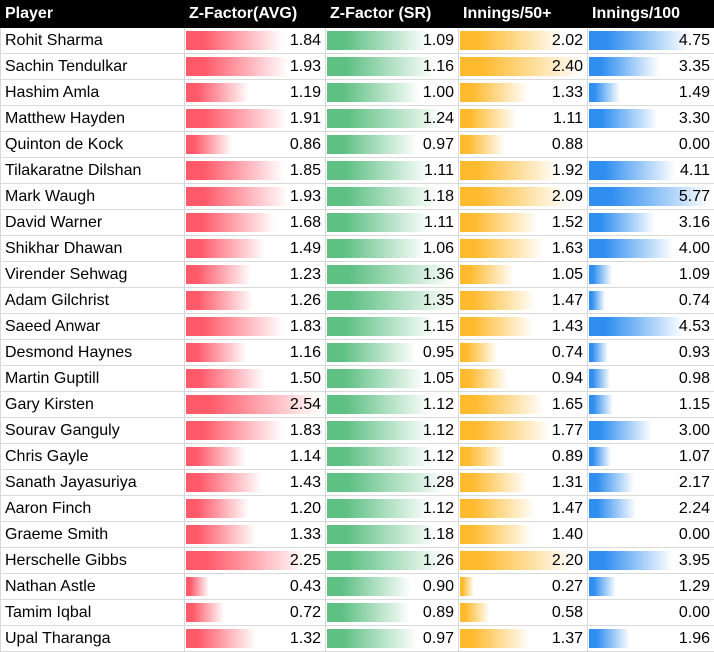 Image resolution: width=714 pixels, height=652 pixels. I want to click on z-factor-avg-cell: 1.23, so click(255, 275).